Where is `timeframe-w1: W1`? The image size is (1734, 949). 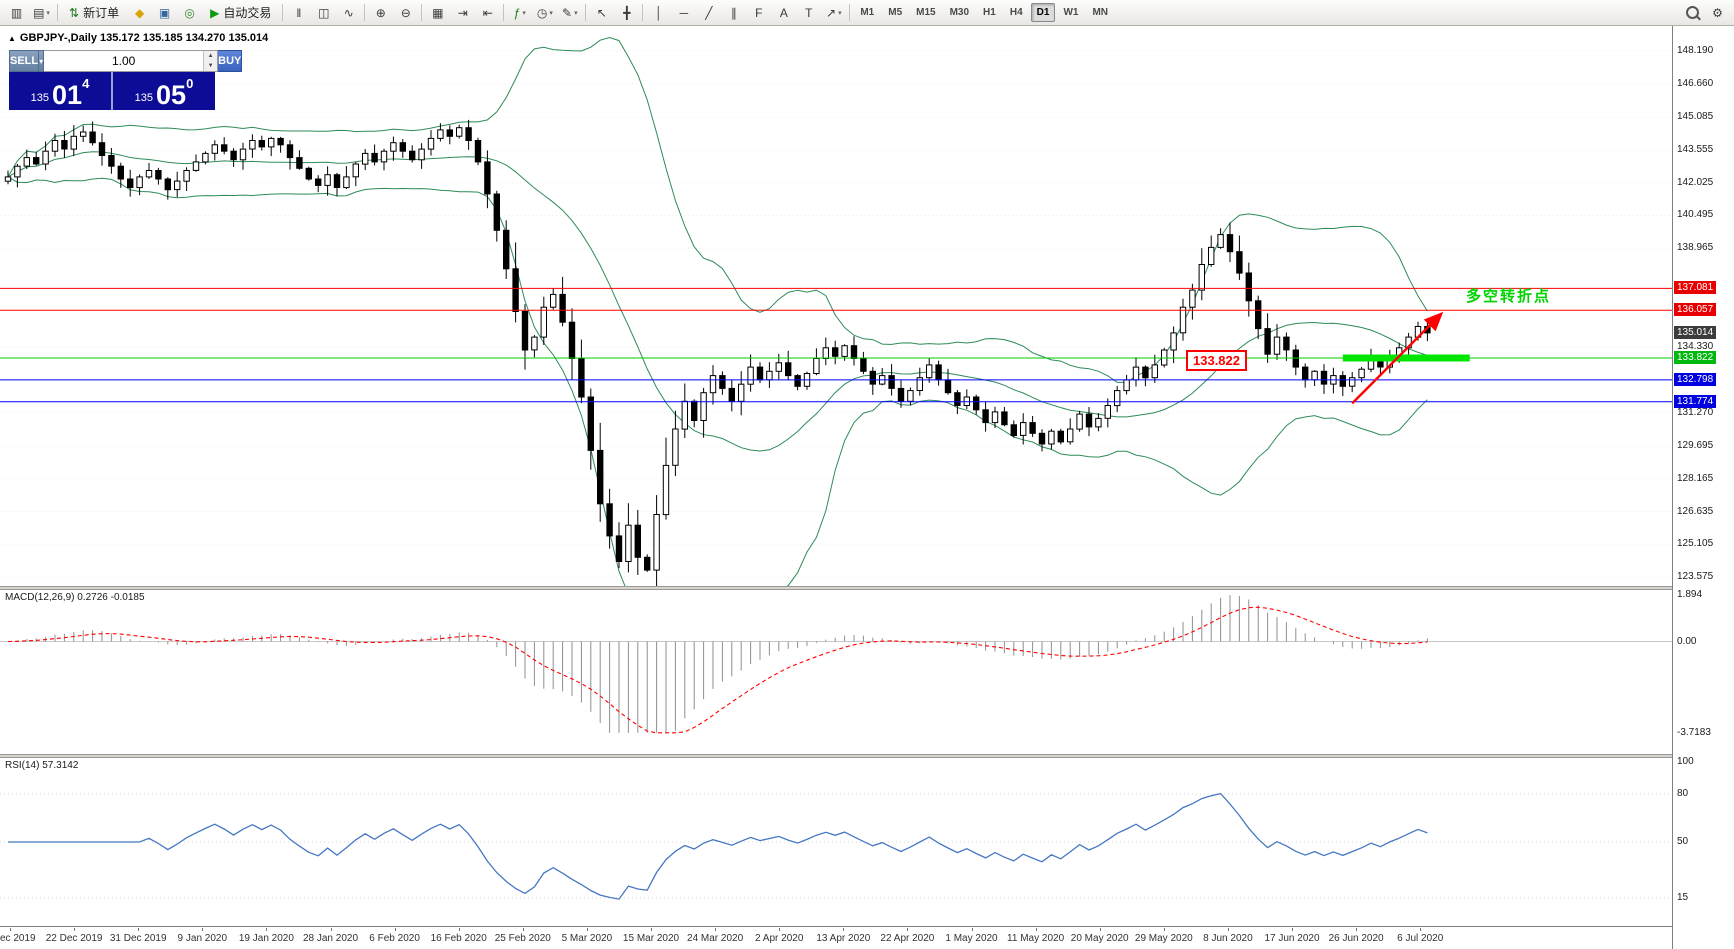 timeframe-w1: W1 is located at coordinates (1071, 12).